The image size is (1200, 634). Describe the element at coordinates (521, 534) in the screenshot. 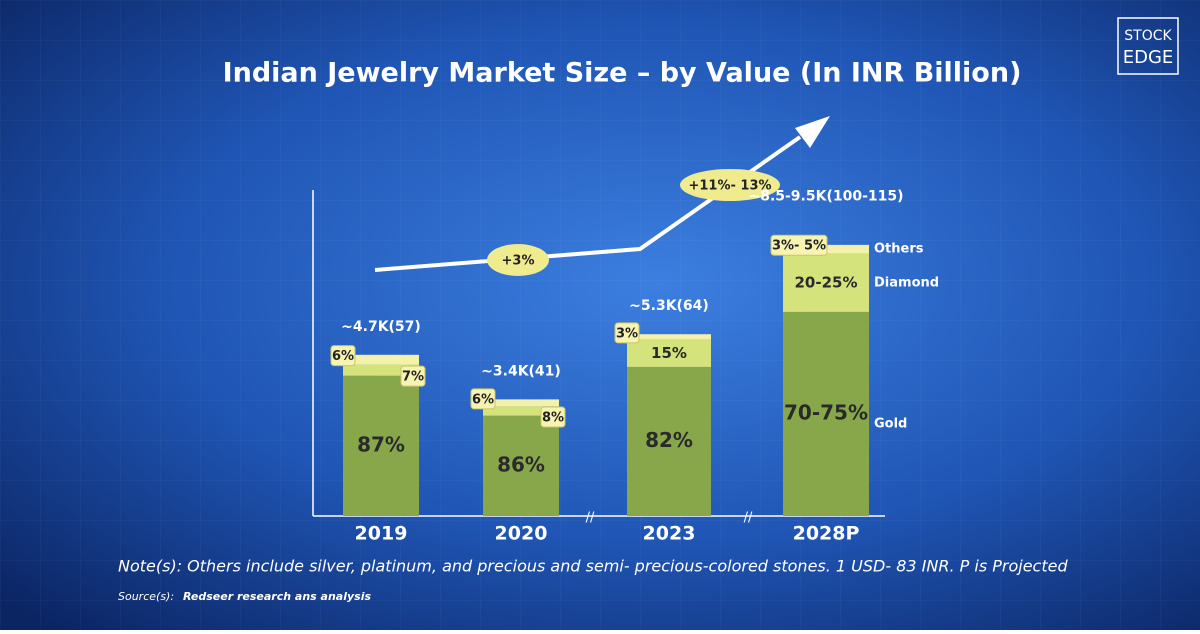

I see `x-tick-label: 2020` at that location.